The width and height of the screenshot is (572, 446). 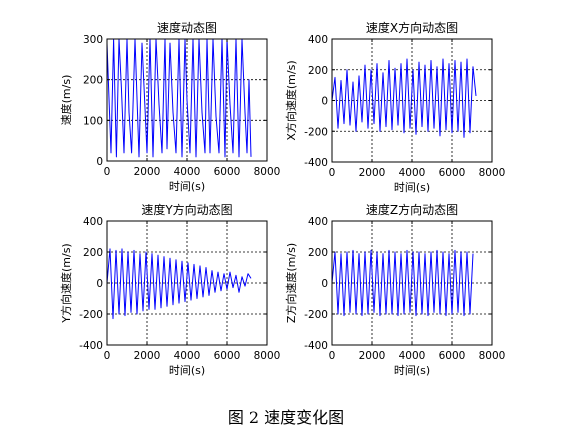 I want to click on chart-title: 速度Y方向动态图, so click(x=186, y=209).